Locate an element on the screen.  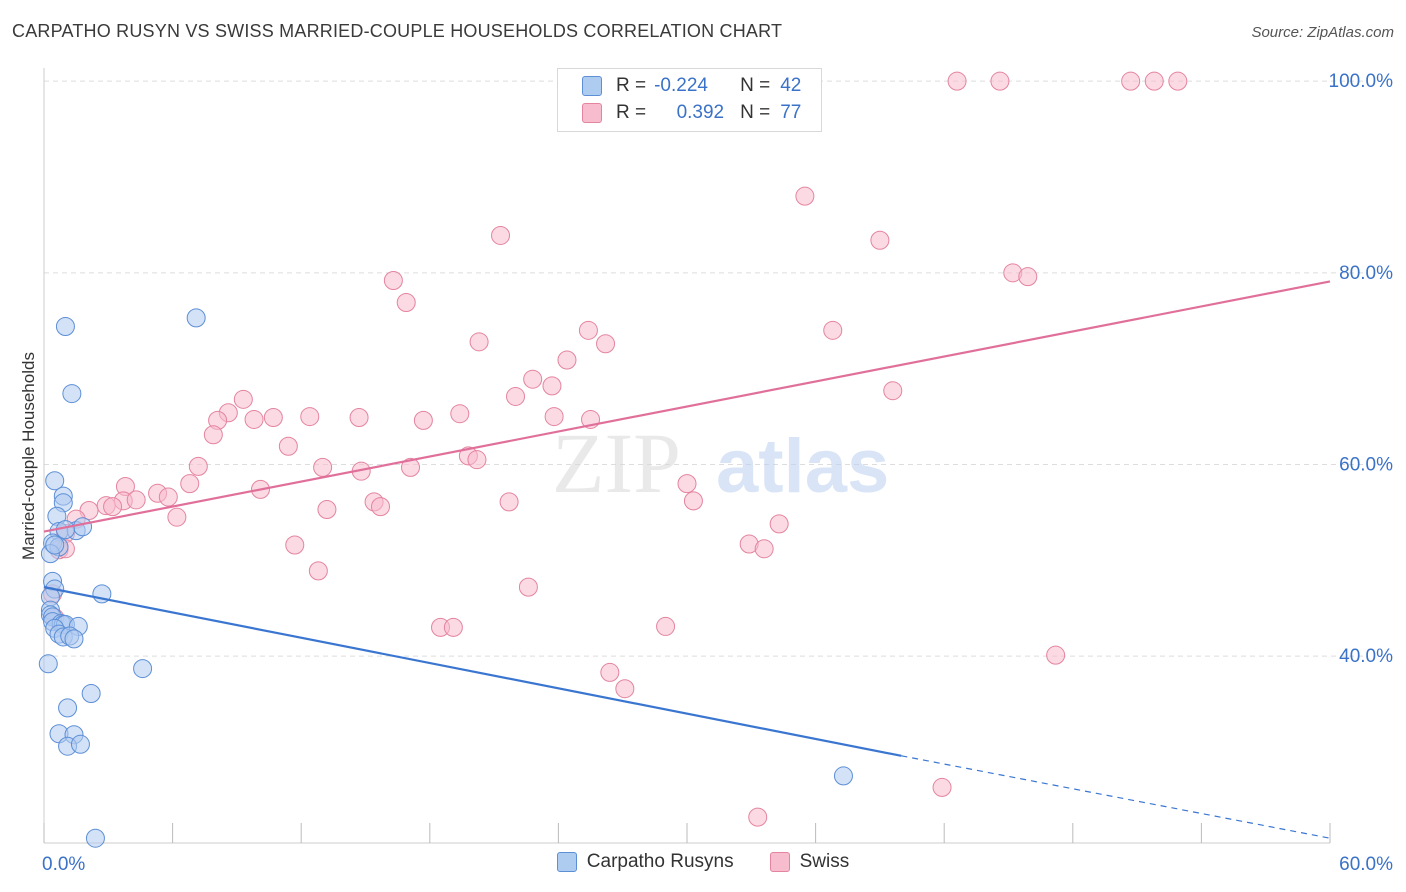
stats-legend: R = -0.224 N = 42 R = 0.392 N = 77 is located at coordinates (689, 100).